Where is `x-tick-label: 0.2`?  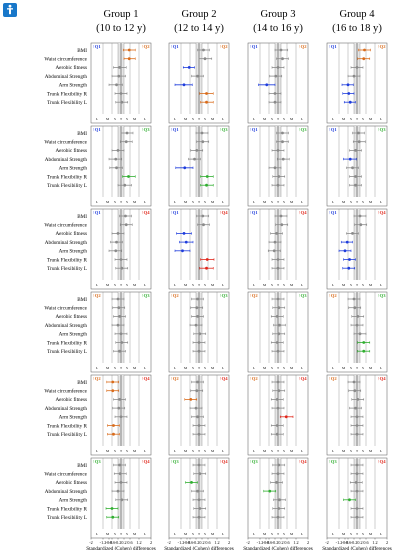
x-tick-label: 0.2 is located at coordinates (280, 542).